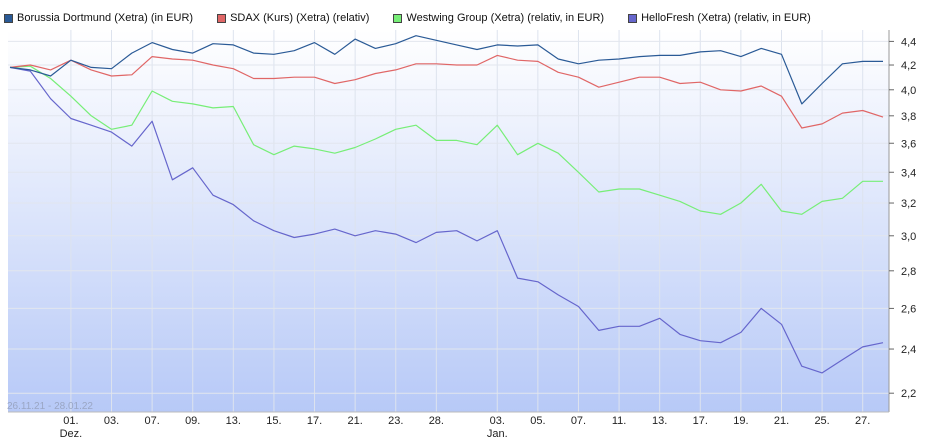 The height and width of the screenshot is (441, 926). Describe the element at coordinates (70, 421) in the screenshot. I see `x-tick-label: 01.` at that location.